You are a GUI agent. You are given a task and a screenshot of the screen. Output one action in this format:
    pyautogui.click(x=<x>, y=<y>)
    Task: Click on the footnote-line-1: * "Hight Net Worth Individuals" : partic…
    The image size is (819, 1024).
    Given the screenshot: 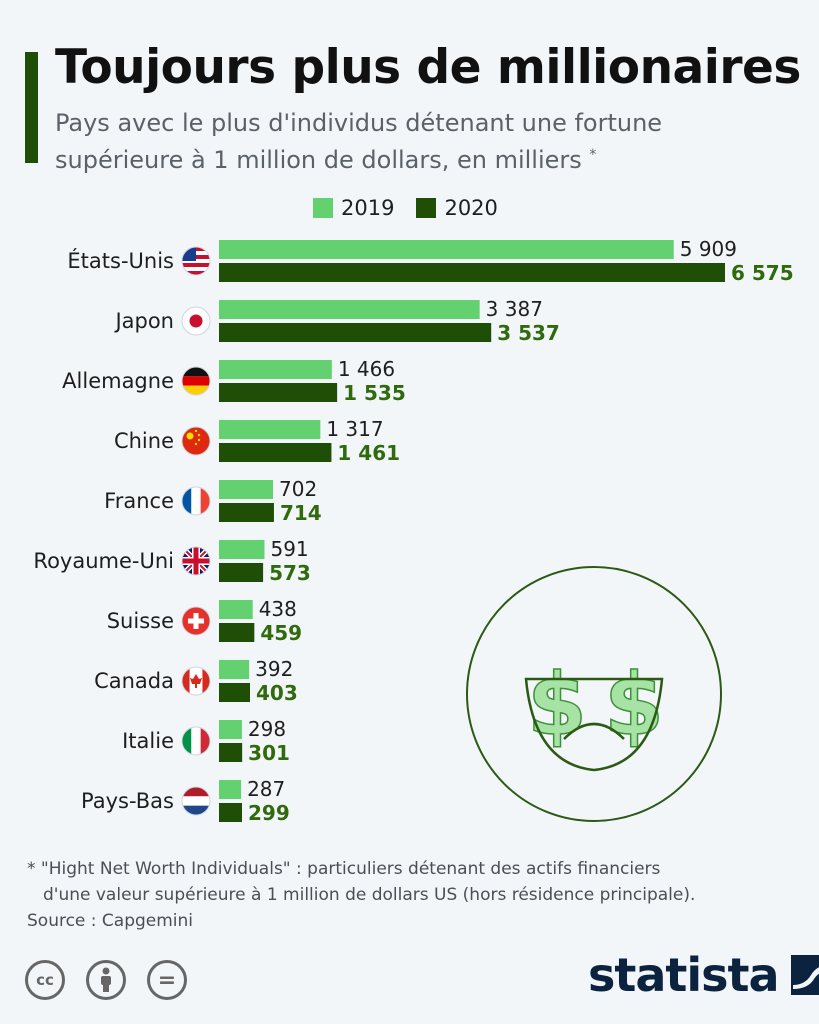 What is the action you would take?
    pyautogui.click(x=344, y=869)
    